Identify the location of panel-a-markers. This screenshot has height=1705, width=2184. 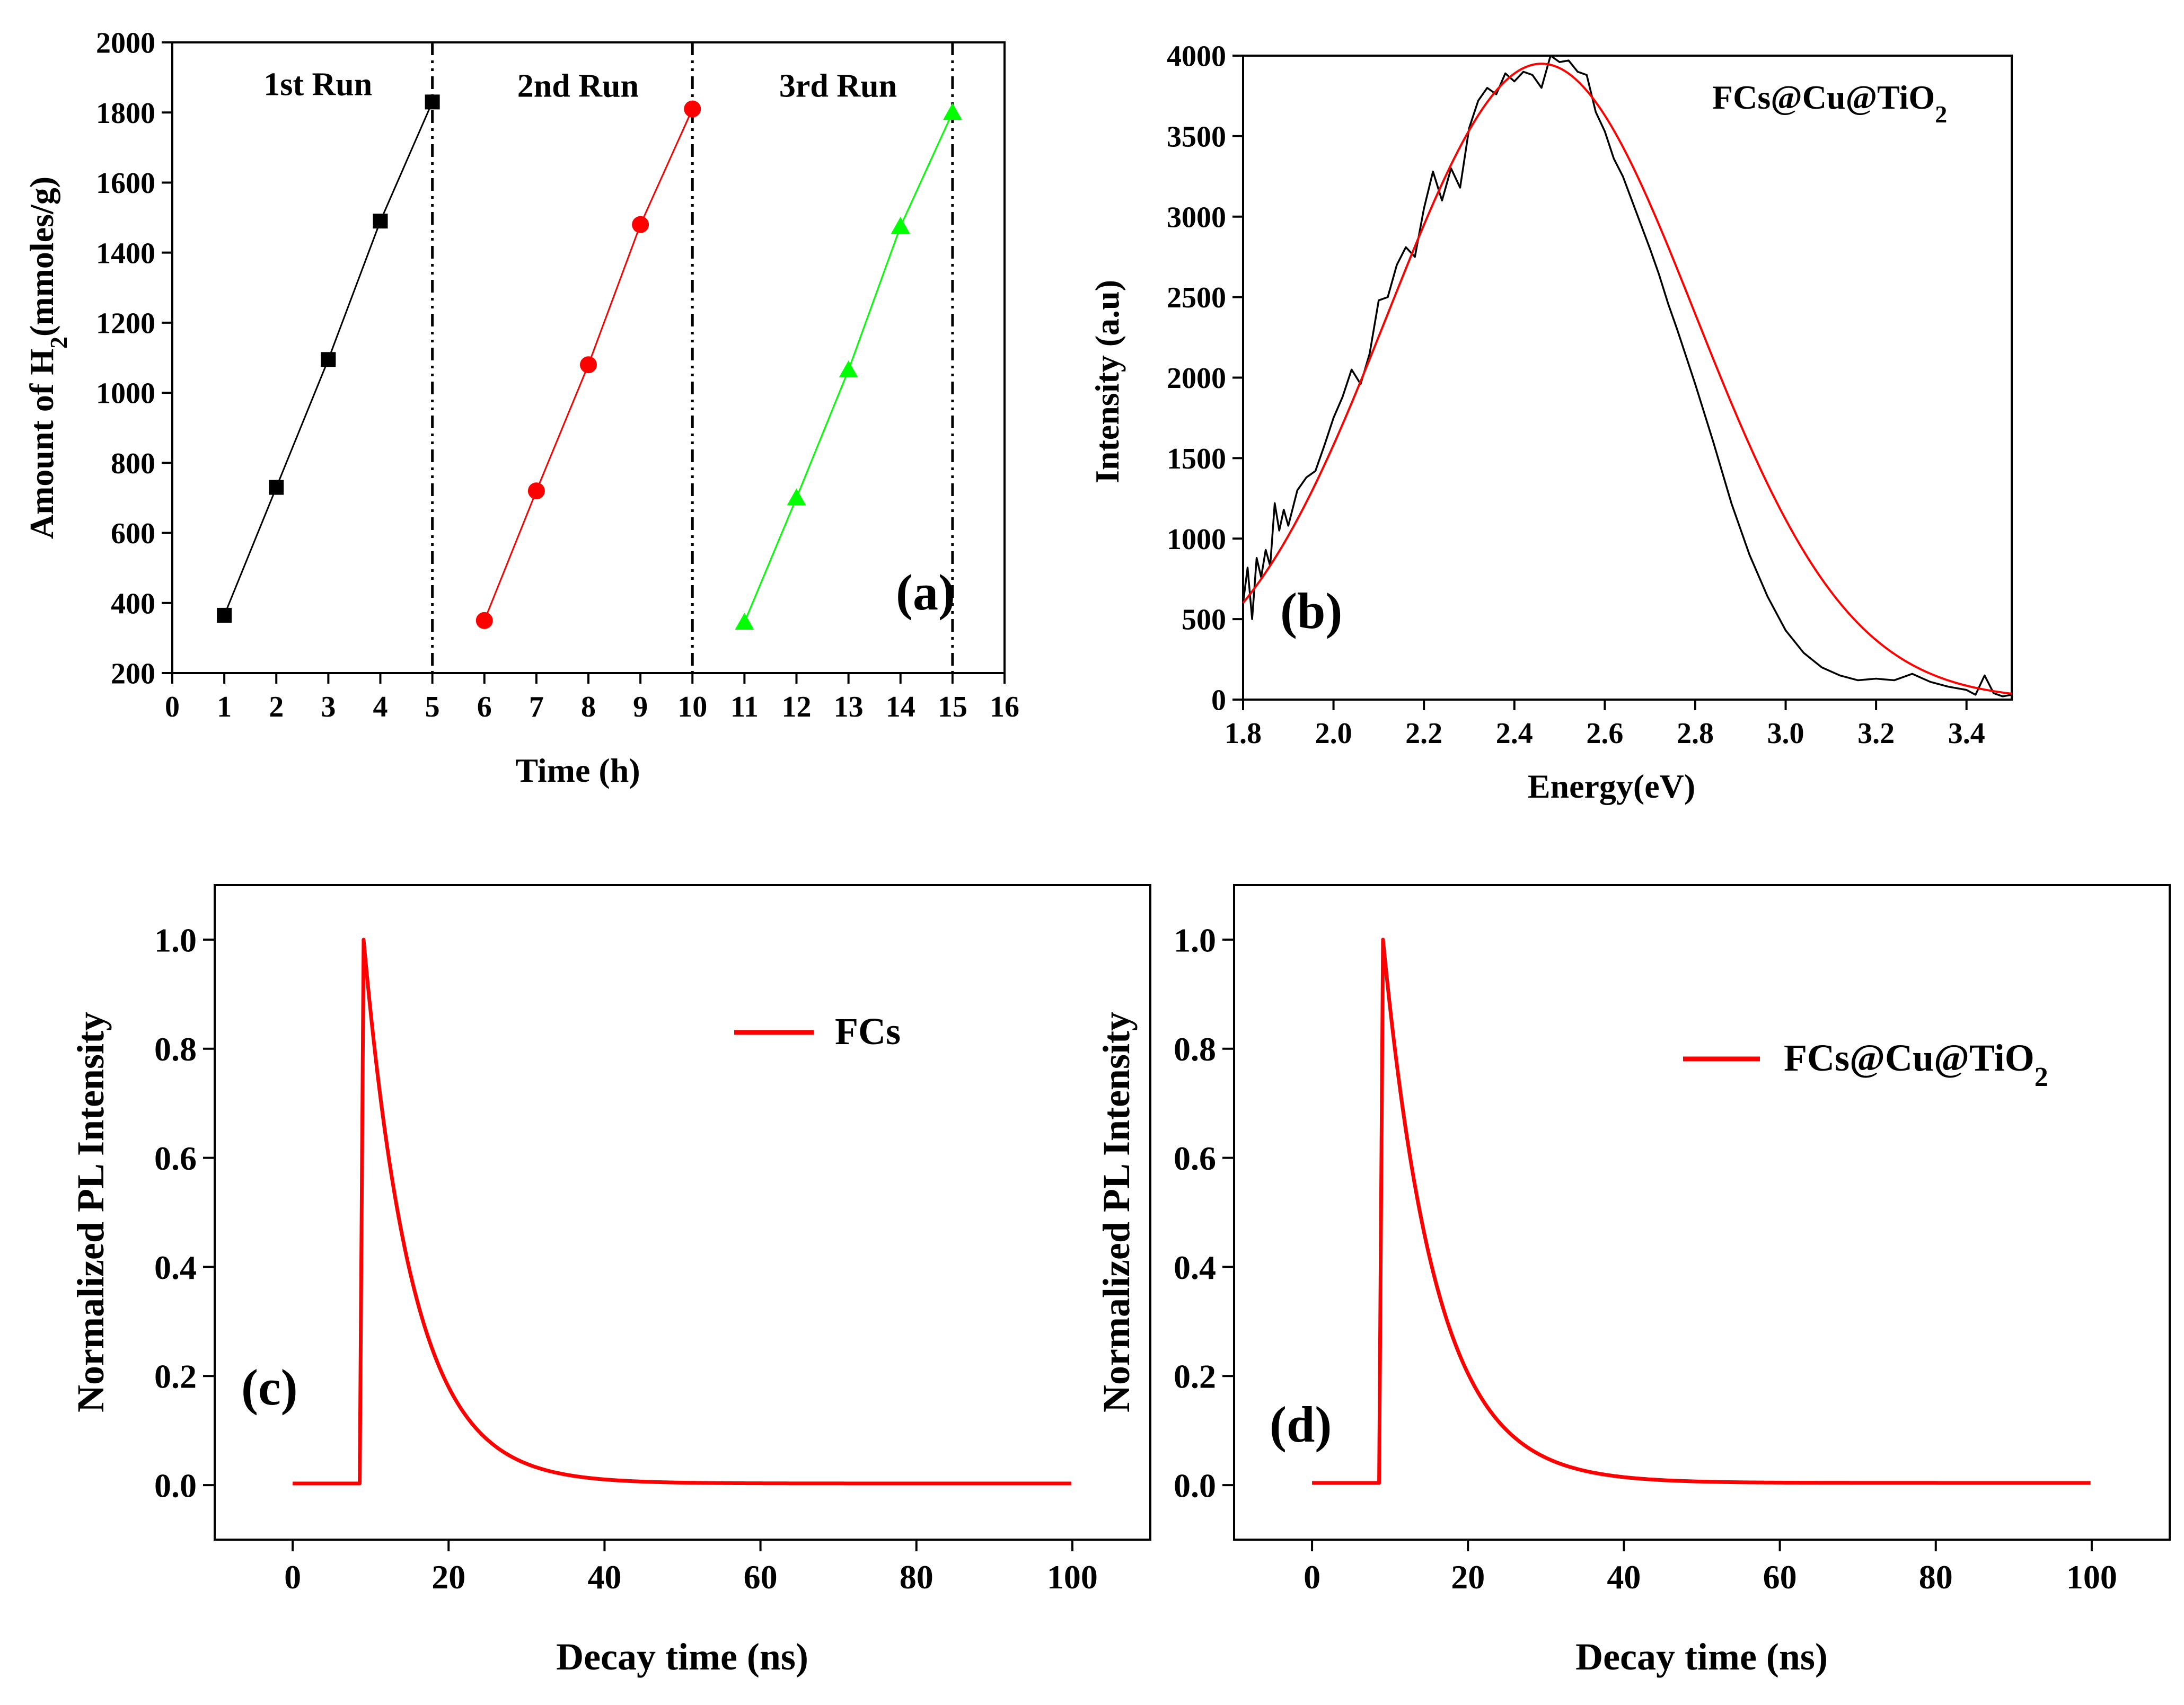
(589, 362).